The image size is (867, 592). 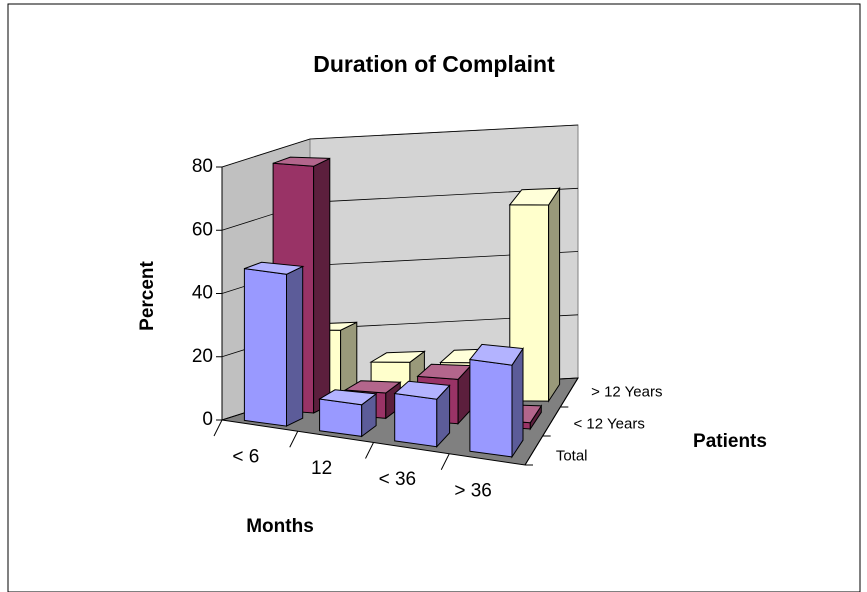 What do you see at coordinates (202, 356) in the screenshot?
I see `y-tick-label: 20` at bounding box center [202, 356].